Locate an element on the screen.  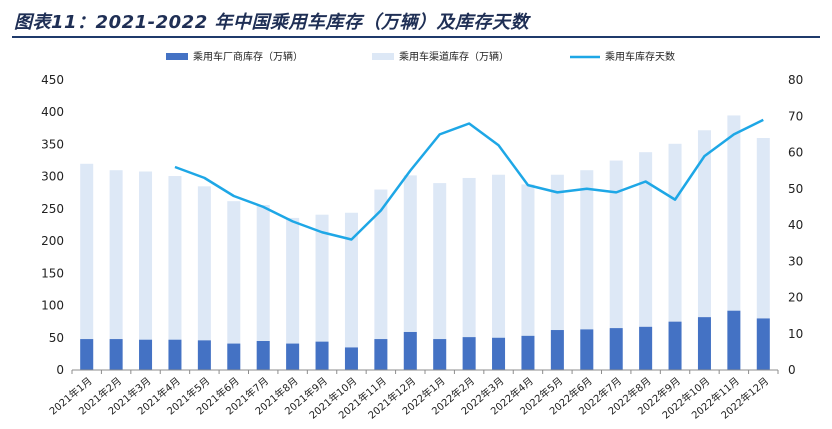
y-right-tick-label: 70 is located at coordinates (795, 116).